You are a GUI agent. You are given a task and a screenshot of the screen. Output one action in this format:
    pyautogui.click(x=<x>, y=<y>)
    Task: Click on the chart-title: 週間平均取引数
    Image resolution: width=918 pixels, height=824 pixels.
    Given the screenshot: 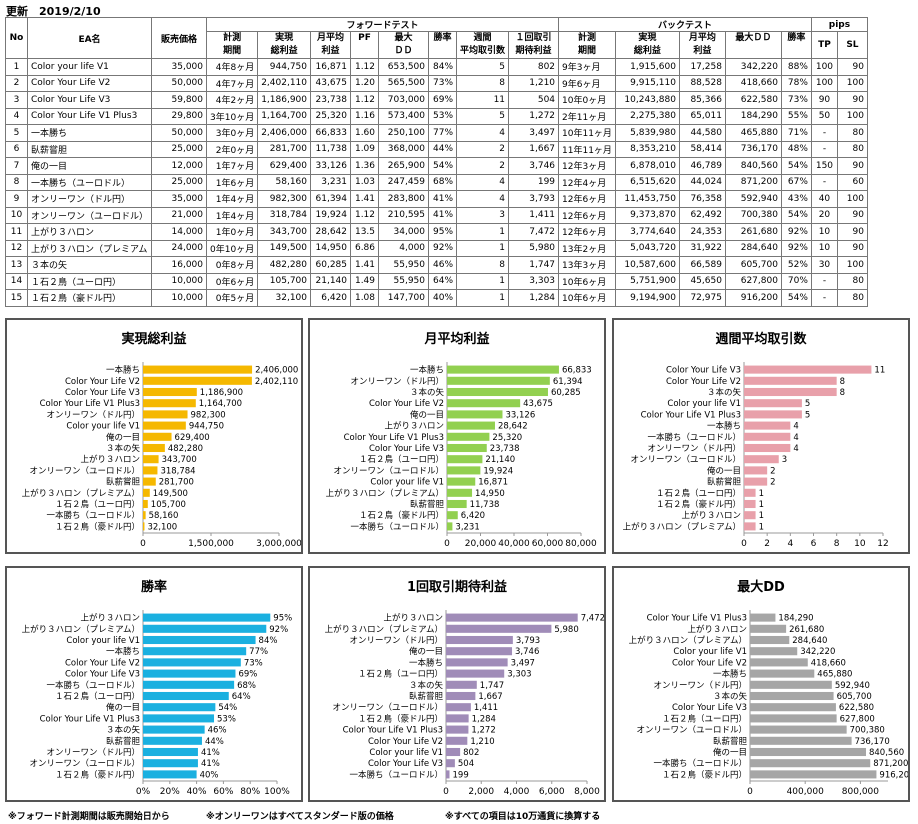 What is the action you would take?
    pyautogui.click(x=761, y=339)
    